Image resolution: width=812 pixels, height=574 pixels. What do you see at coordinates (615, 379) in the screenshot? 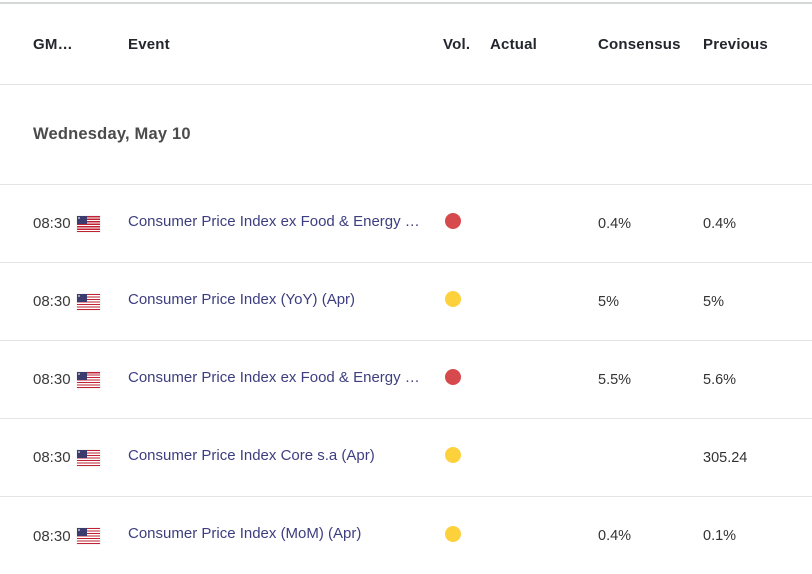
I see `consensus-value: 5.5%` at bounding box center [615, 379].